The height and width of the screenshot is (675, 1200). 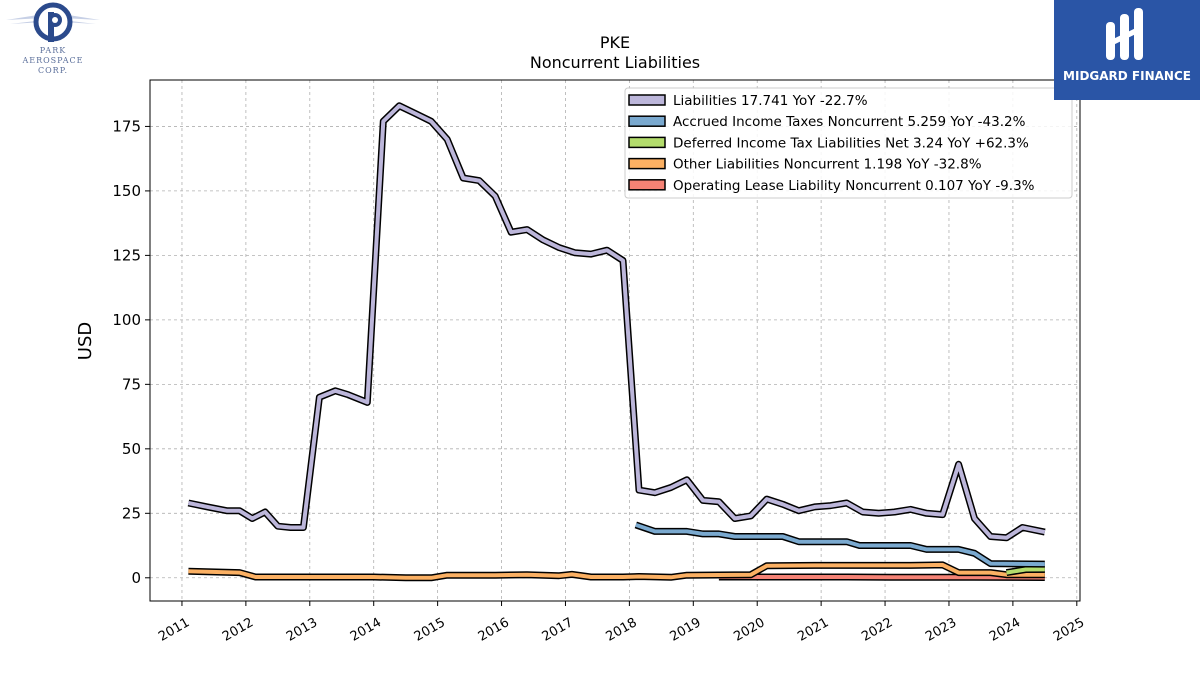 What do you see at coordinates (136, 578) in the screenshot?
I see `y-tick-label: 0` at bounding box center [136, 578].